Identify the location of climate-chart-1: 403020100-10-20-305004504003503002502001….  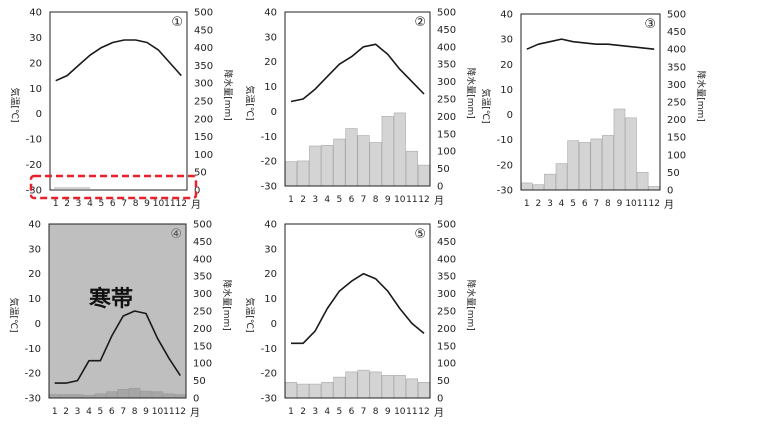
(121, 110).